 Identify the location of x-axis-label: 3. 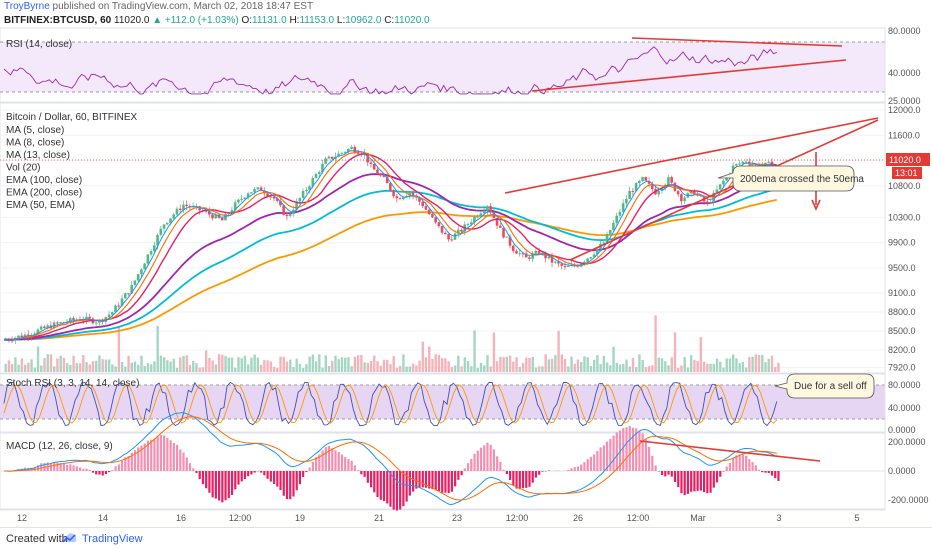
(778, 518).